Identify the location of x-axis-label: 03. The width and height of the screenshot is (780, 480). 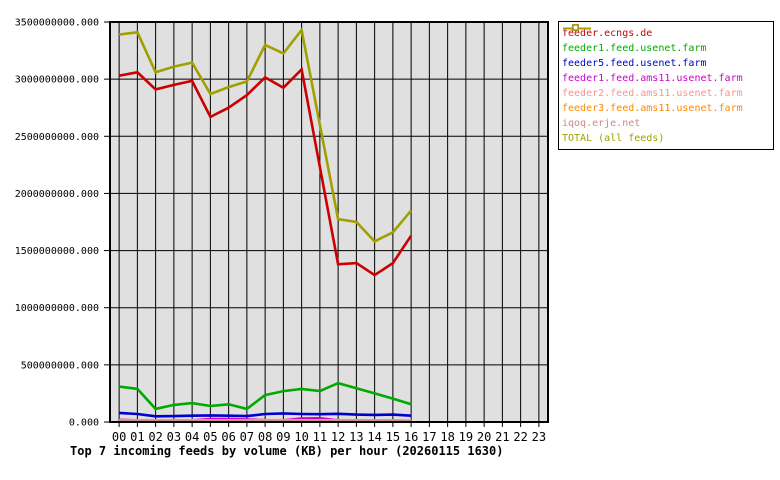
(174, 437).